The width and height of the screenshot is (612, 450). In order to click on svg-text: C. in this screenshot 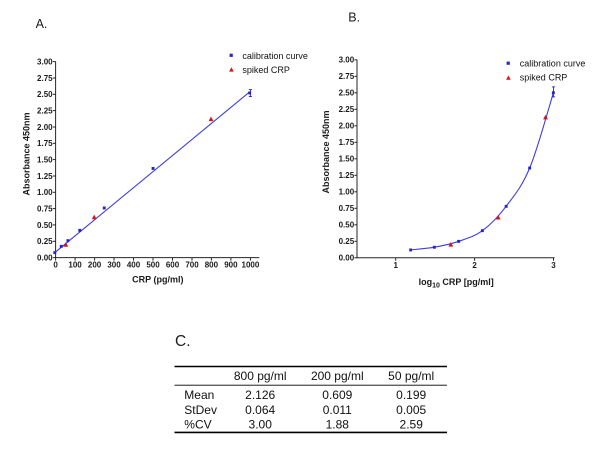, I will do `click(183, 341)`.